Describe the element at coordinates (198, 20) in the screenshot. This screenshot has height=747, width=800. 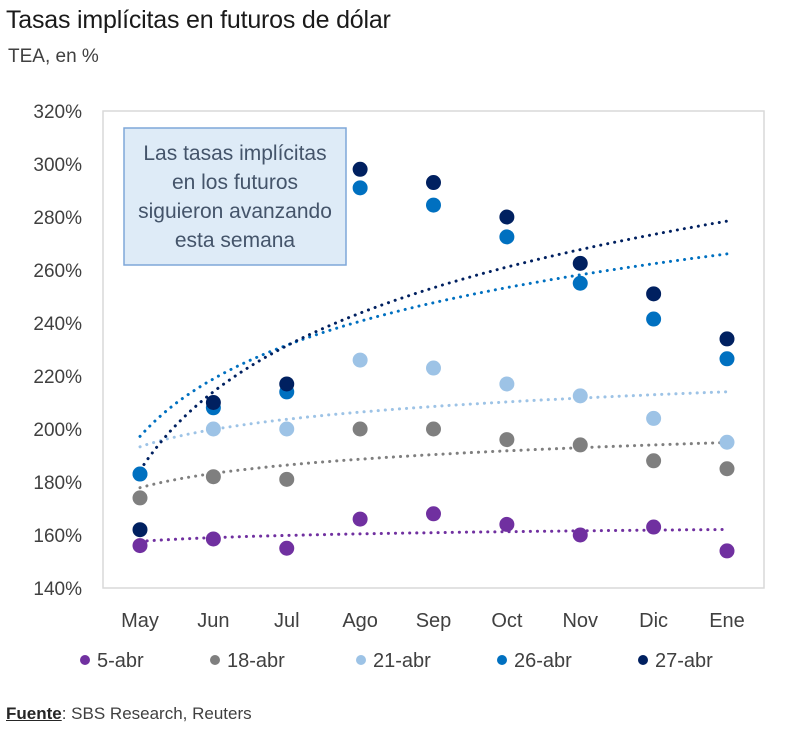
I see `chart-title: Tasas implícitas en futuros de dólar` at that location.